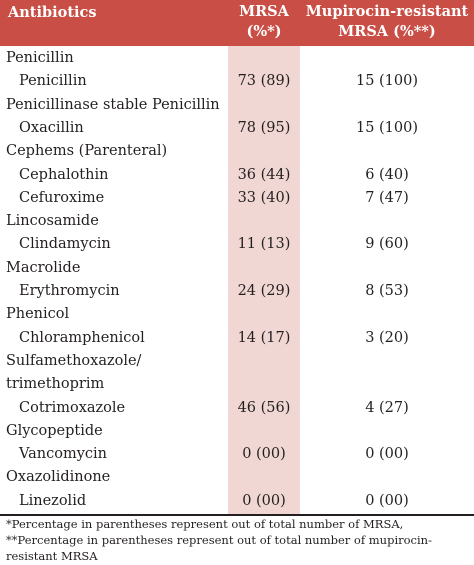 Image resolution: width=474 pixels, height=565 pixels. What do you see at coordinates (237, 105) in the screenshot?
I see `category-row: Penicillinase stable Penicillin` at bounding box center [237, 105].